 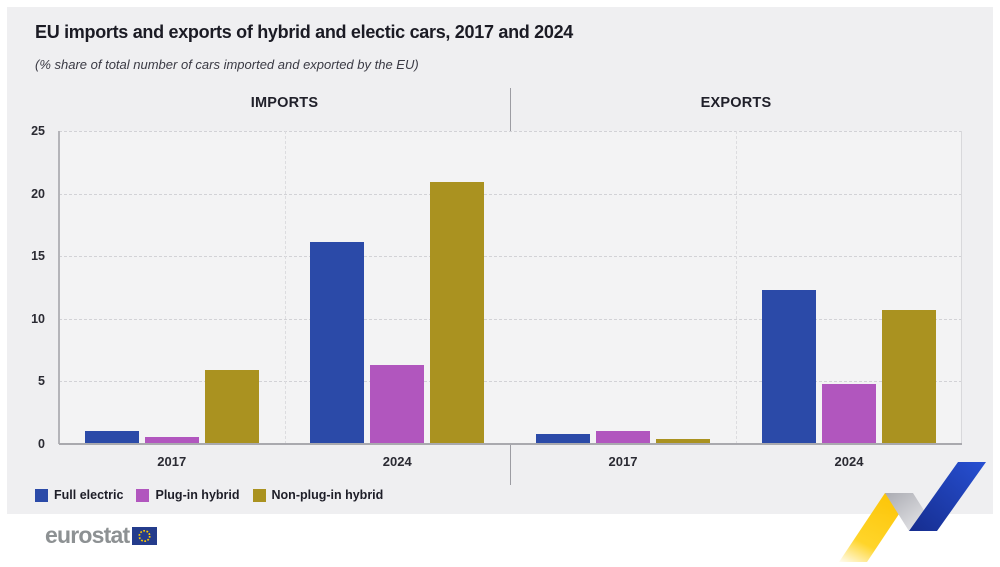 I want to click on plot-right-border, so click(x=961, y=287).